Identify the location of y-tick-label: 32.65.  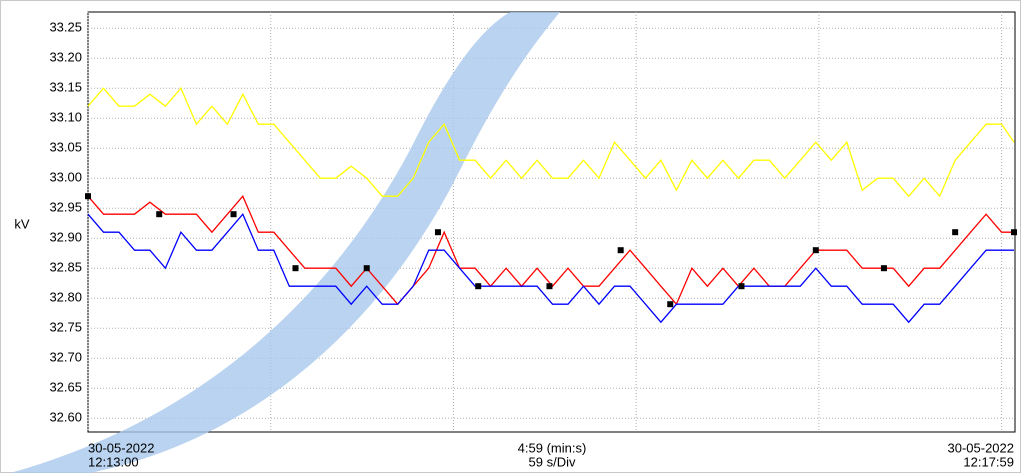
(65, 387).